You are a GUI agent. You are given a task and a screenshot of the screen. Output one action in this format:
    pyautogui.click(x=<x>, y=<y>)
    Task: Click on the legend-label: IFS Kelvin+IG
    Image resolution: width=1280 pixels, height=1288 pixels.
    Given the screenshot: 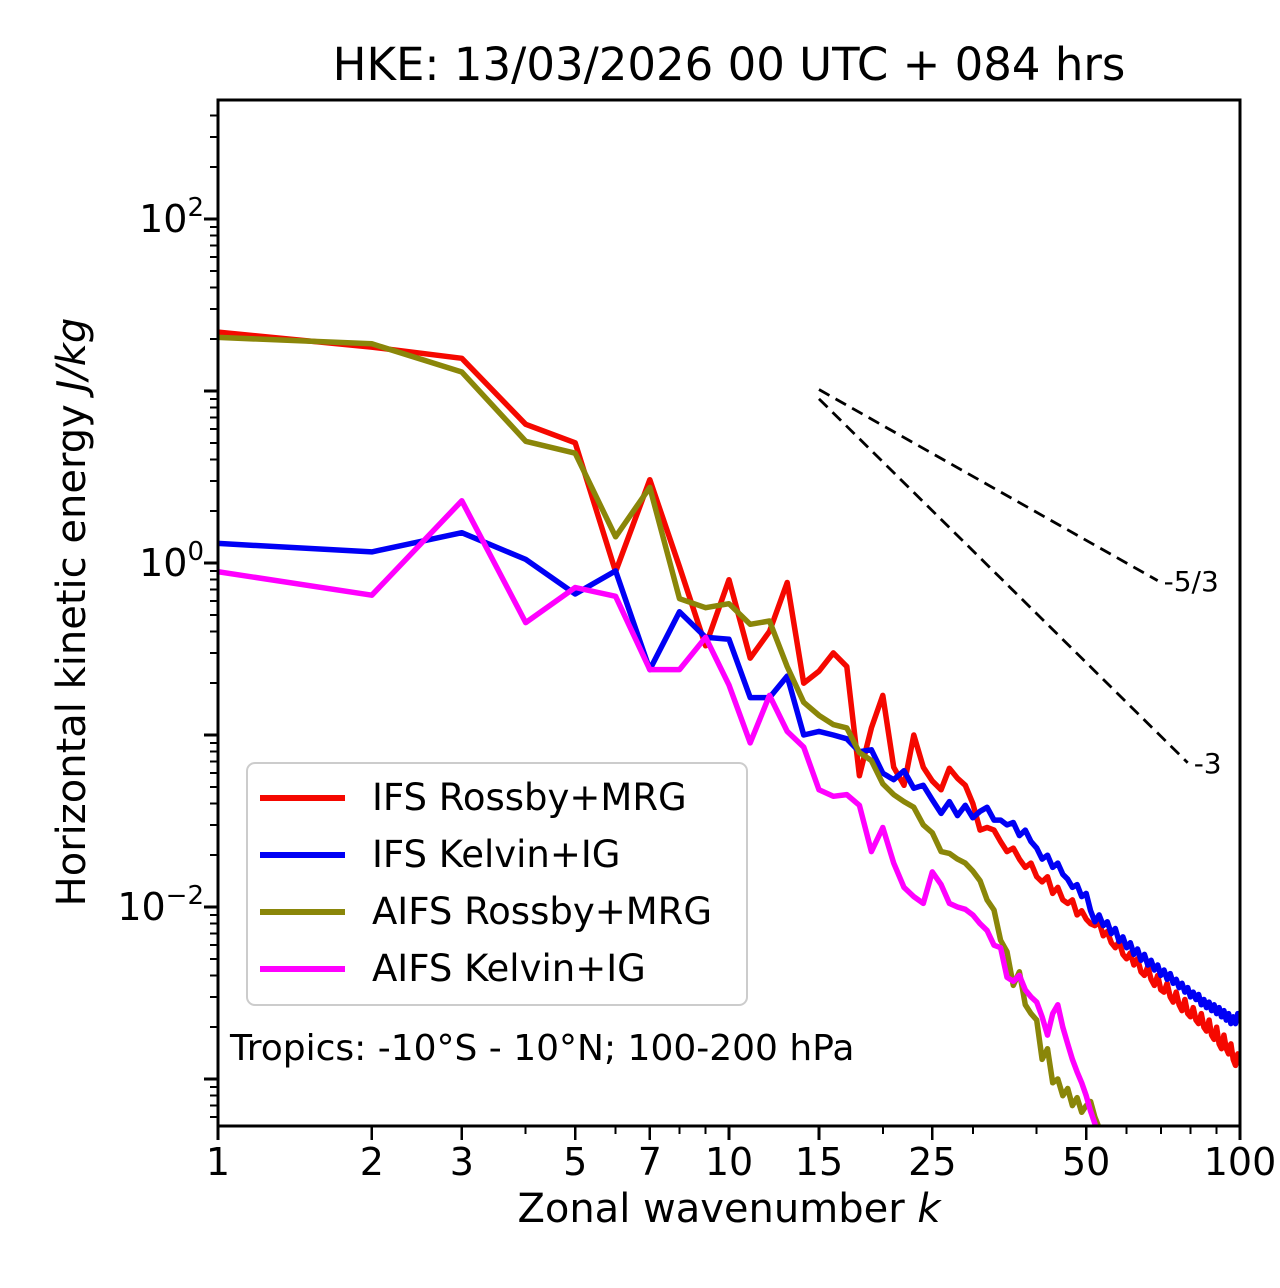 What is the action you would take?
    pyautogui.click(x=496, y=854)
    